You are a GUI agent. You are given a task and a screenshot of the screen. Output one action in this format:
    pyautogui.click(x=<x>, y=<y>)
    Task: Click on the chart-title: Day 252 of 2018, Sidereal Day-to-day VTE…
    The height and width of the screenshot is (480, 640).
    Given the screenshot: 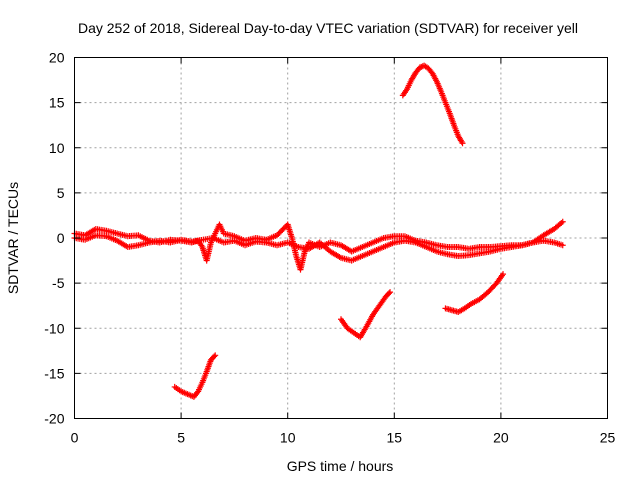 What is the action you would take?
    pyautogui.click(x=328, y=28)
    